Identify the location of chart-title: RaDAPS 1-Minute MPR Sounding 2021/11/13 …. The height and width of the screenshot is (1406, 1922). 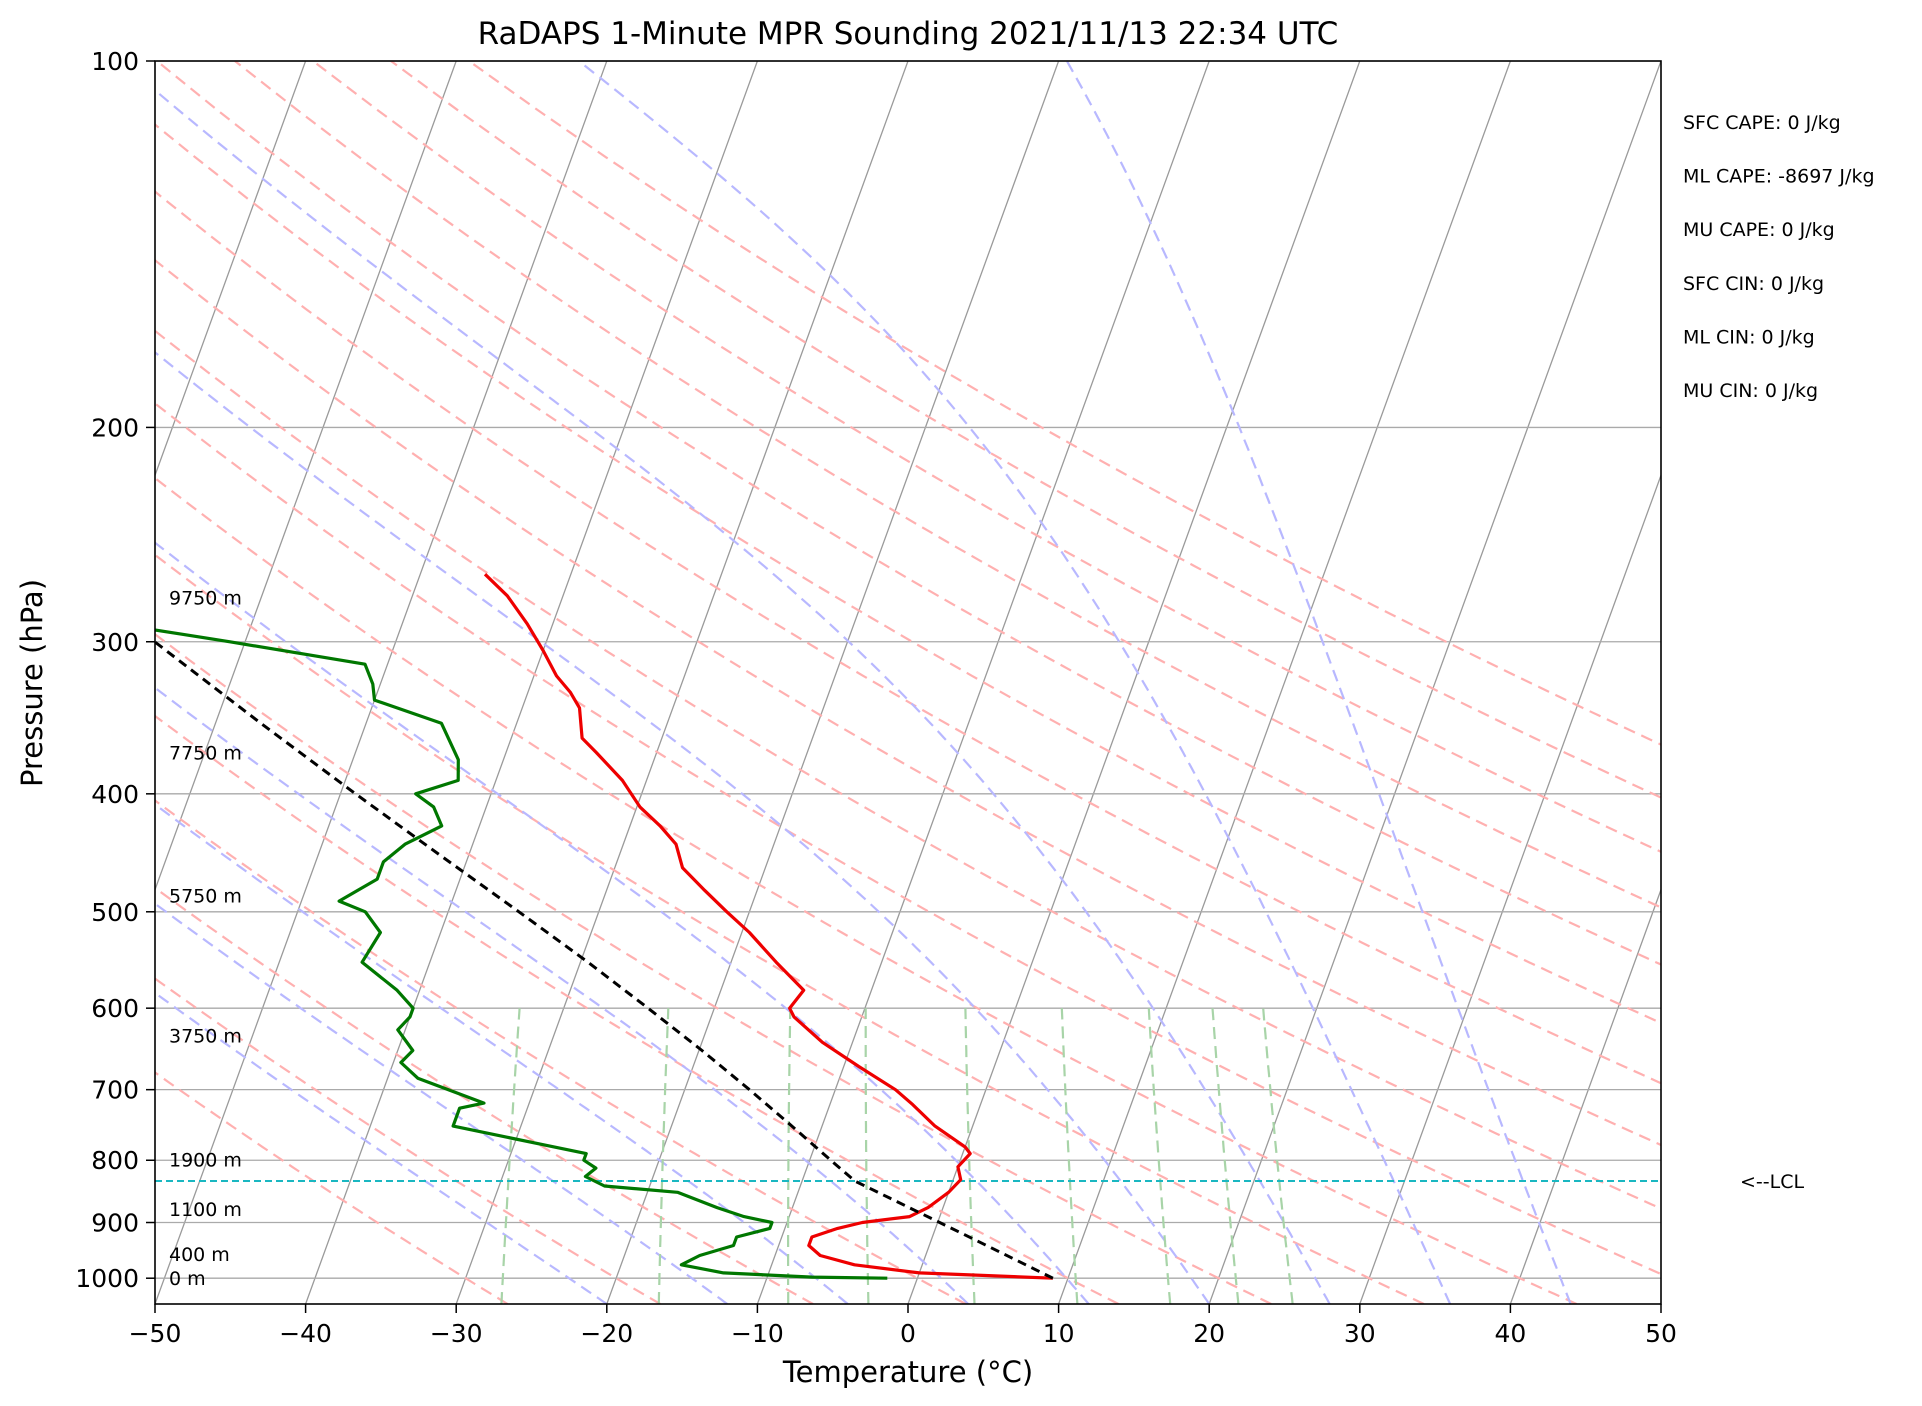
(908, 34).